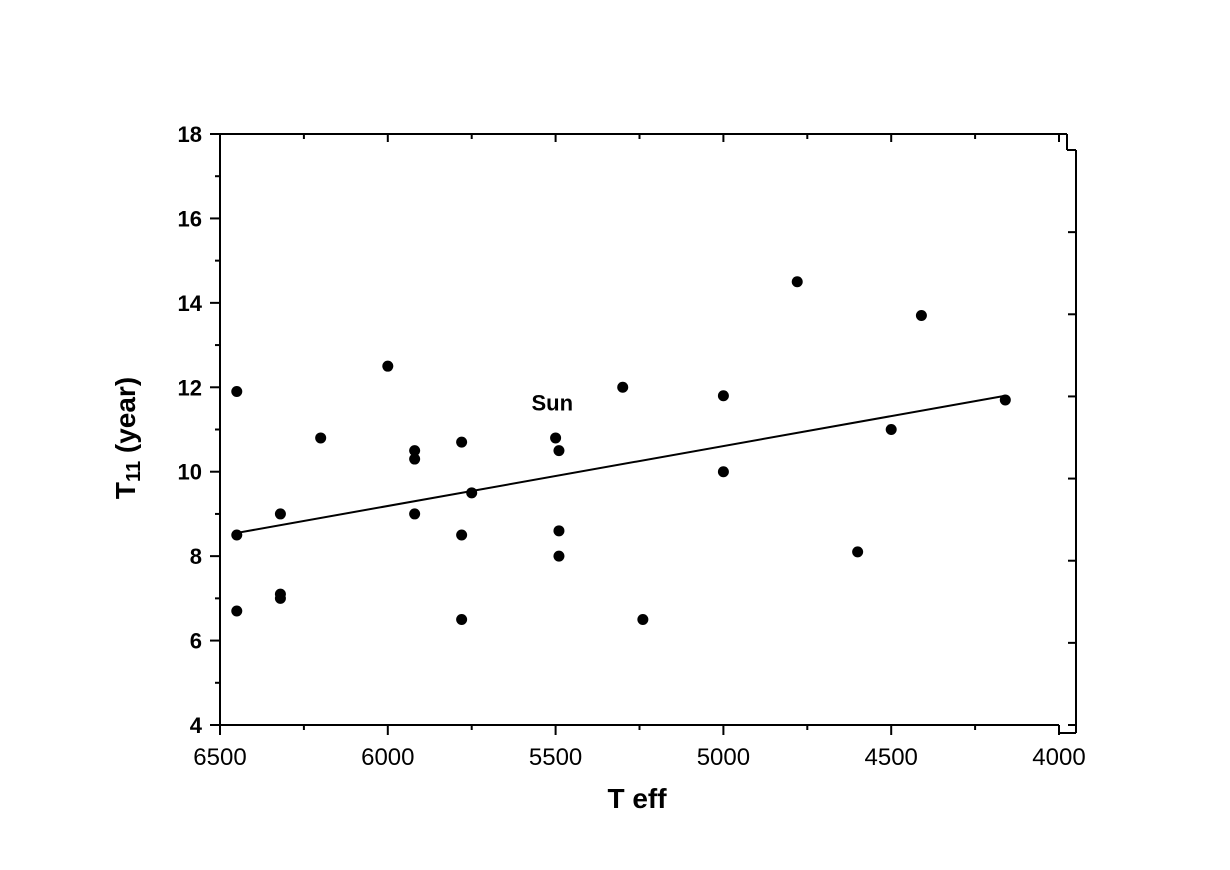 Image resolution: width=1230 pixels, height=870 pixels. Describe the element at coordinates (125, 419) in the screenshot. I see `y-axis-title-unit: (year)` at that location.